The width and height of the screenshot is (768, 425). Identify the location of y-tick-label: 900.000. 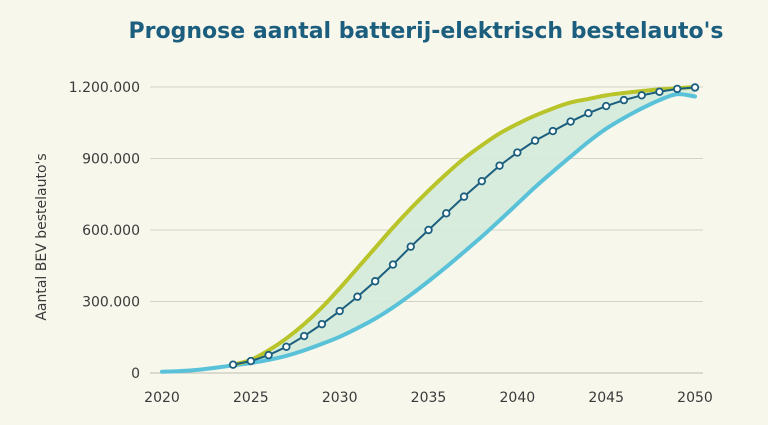
(111, 160).